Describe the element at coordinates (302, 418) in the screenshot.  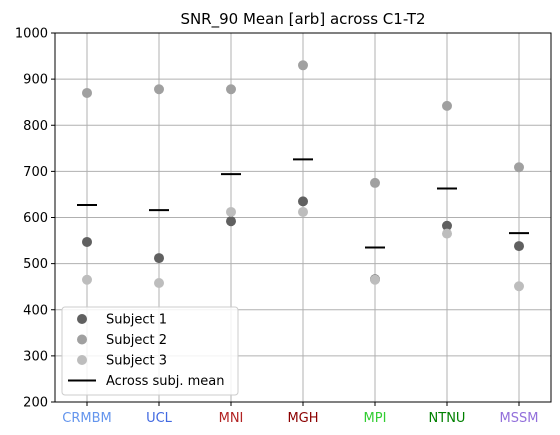
I see `x-tick-label: MGH` at that location.